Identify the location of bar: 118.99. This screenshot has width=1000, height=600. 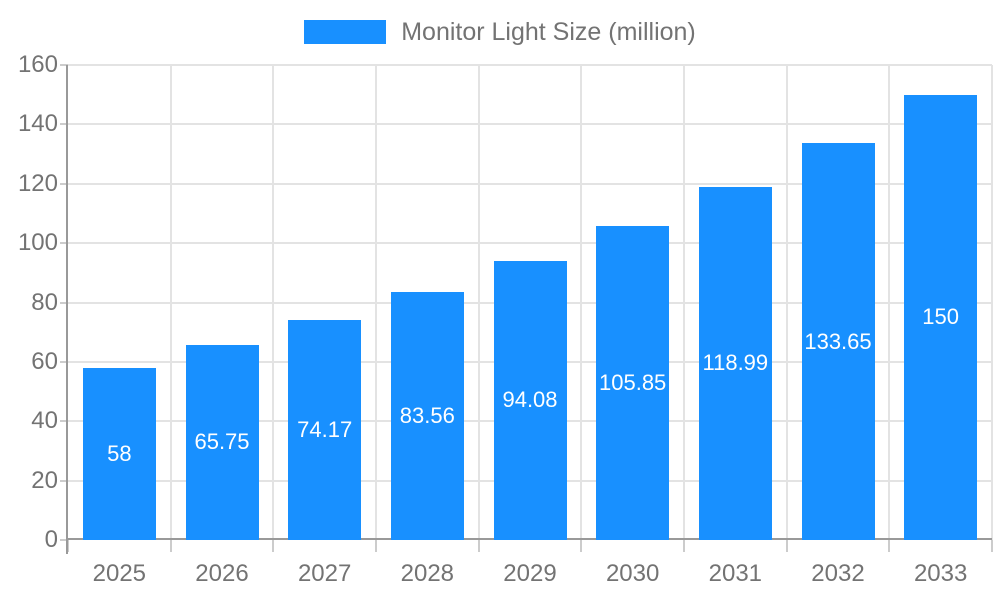
(735, 363).